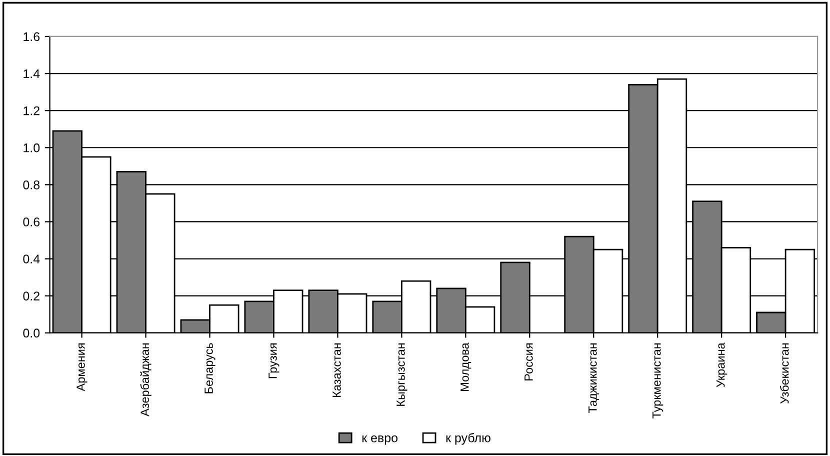 The width and height of the screenshot is (830, 456). I want to click on y-tick-label: 0.2, so click(31, 296).